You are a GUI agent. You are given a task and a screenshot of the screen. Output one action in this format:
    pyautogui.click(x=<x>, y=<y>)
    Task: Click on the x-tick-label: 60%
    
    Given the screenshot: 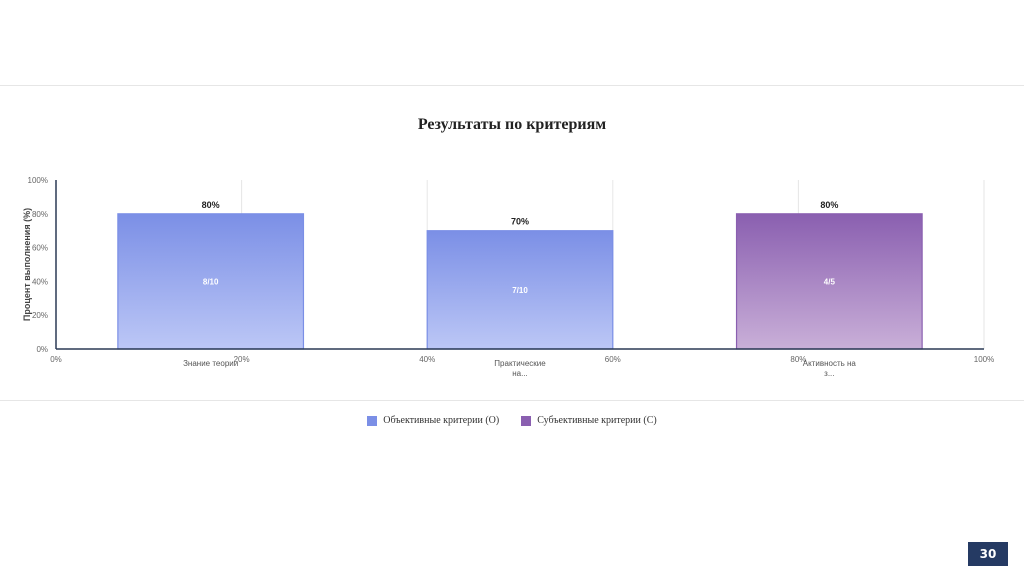 What is the action you would take?
    pyautogui.click(x=613, y=359)
    